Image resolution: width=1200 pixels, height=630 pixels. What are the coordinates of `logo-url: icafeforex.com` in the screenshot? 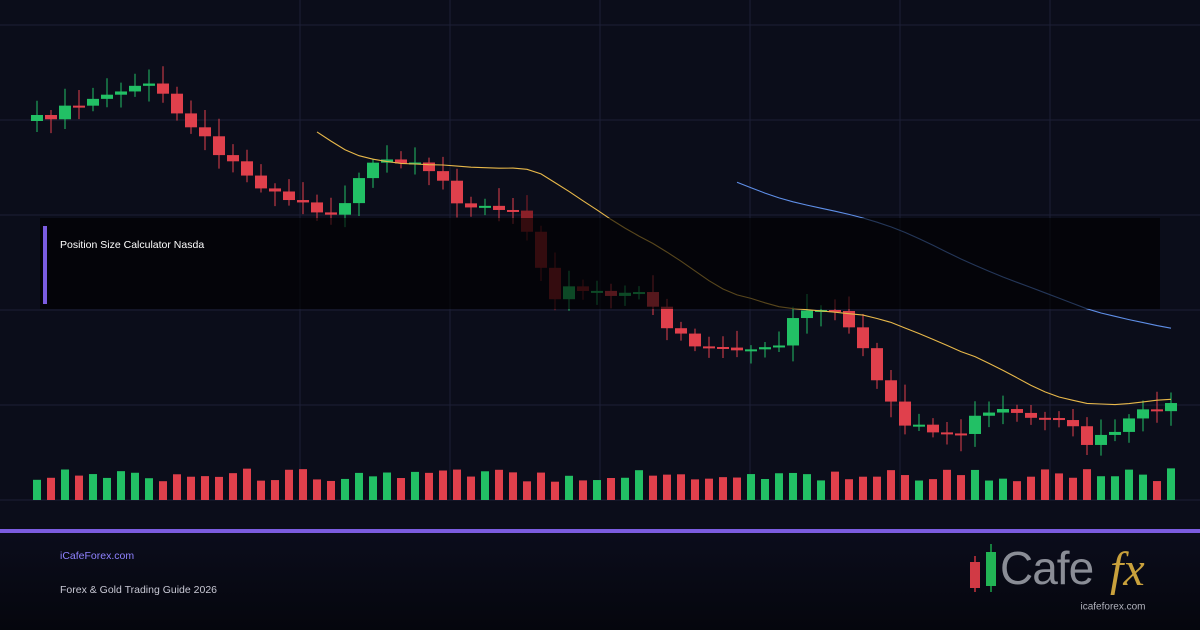 It's located at (1112, 607).